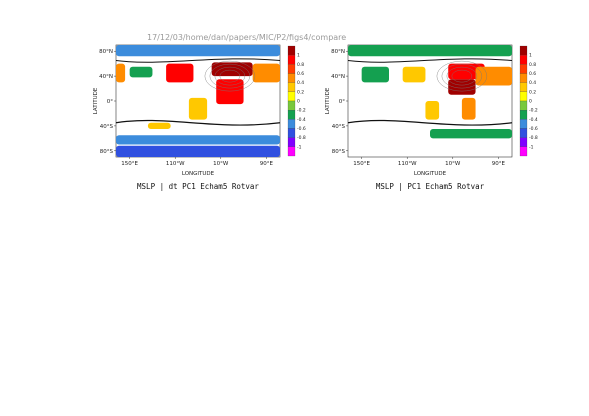 Image resolution: width=589 pixels, height=416 pixels. I want to click on region-pacific-south-ring, so click(159, 125).